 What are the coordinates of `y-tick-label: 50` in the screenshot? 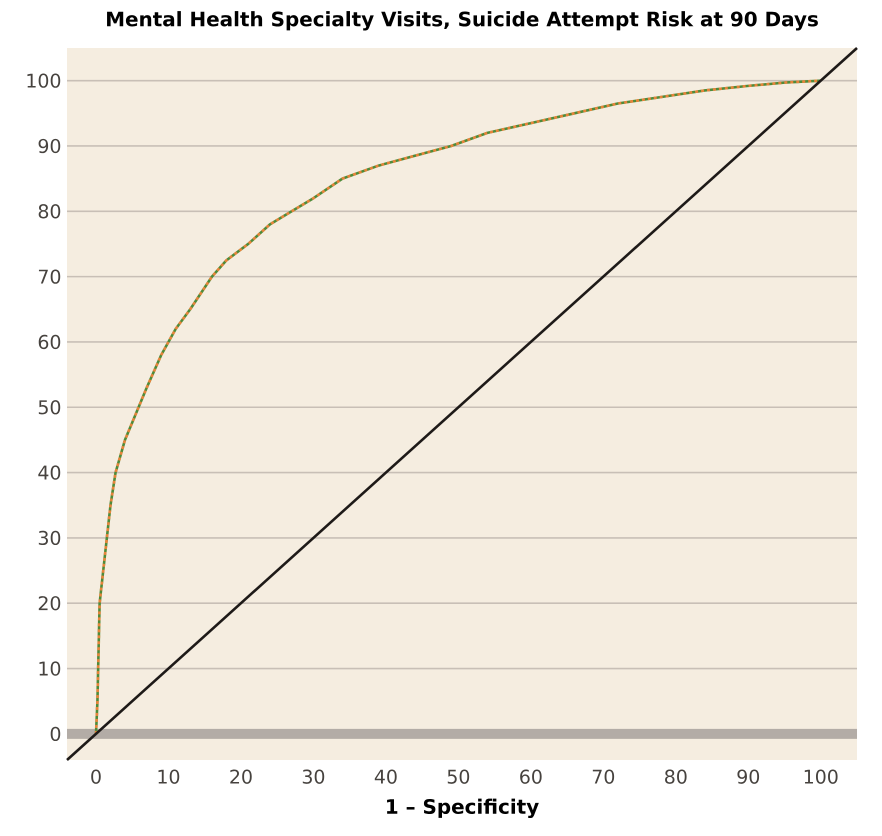 It's located at (49, 407).